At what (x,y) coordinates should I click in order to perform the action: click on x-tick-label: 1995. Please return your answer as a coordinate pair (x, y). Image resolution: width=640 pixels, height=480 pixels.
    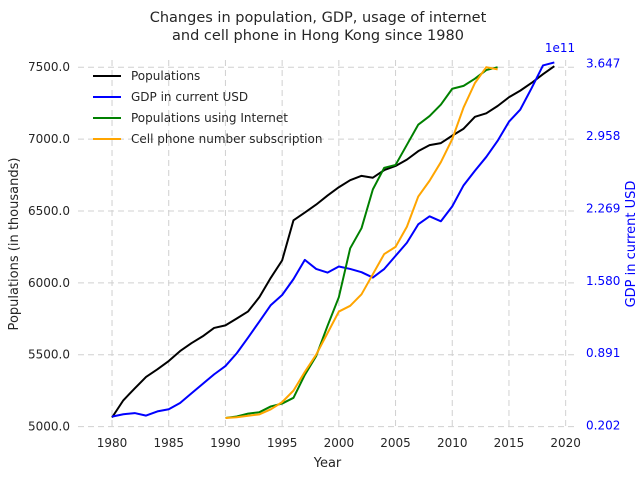
    Looking at the image, I should click on (282, 443).